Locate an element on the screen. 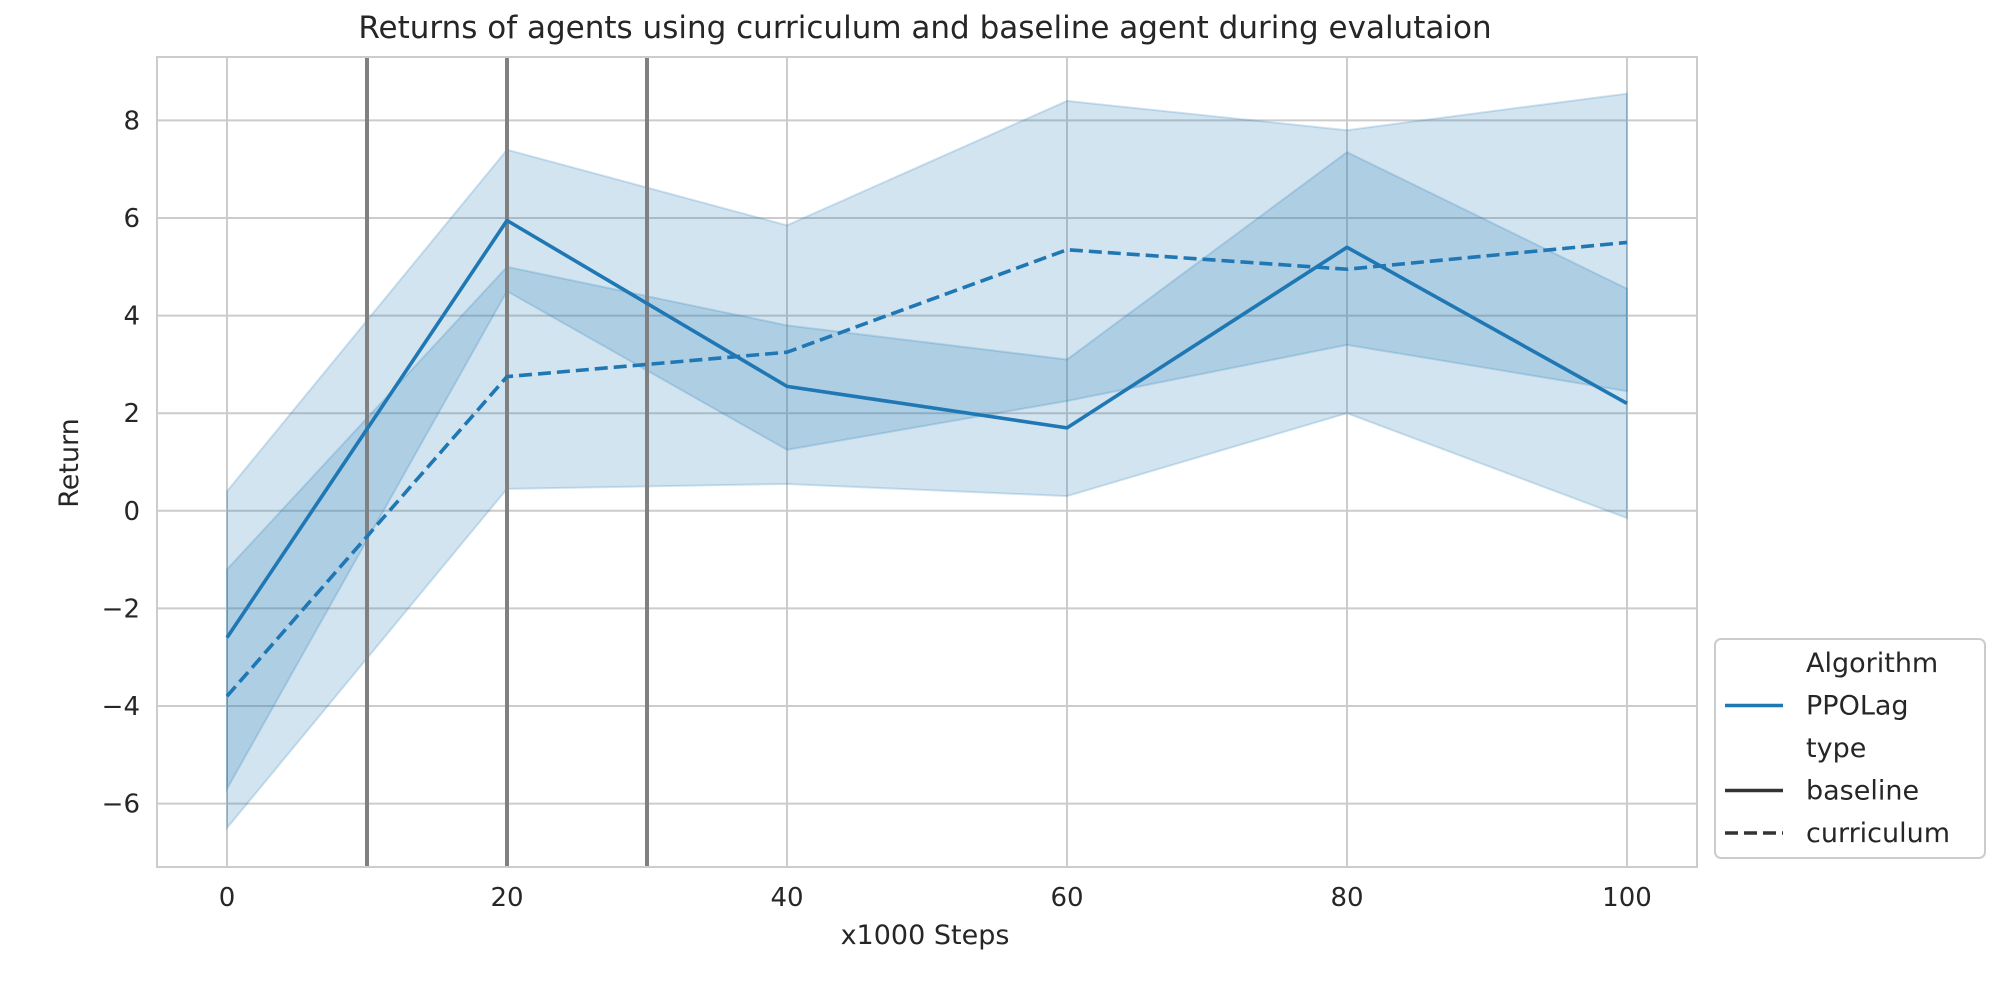  y-tick-label: 0 is located at coordinates (131, 512).